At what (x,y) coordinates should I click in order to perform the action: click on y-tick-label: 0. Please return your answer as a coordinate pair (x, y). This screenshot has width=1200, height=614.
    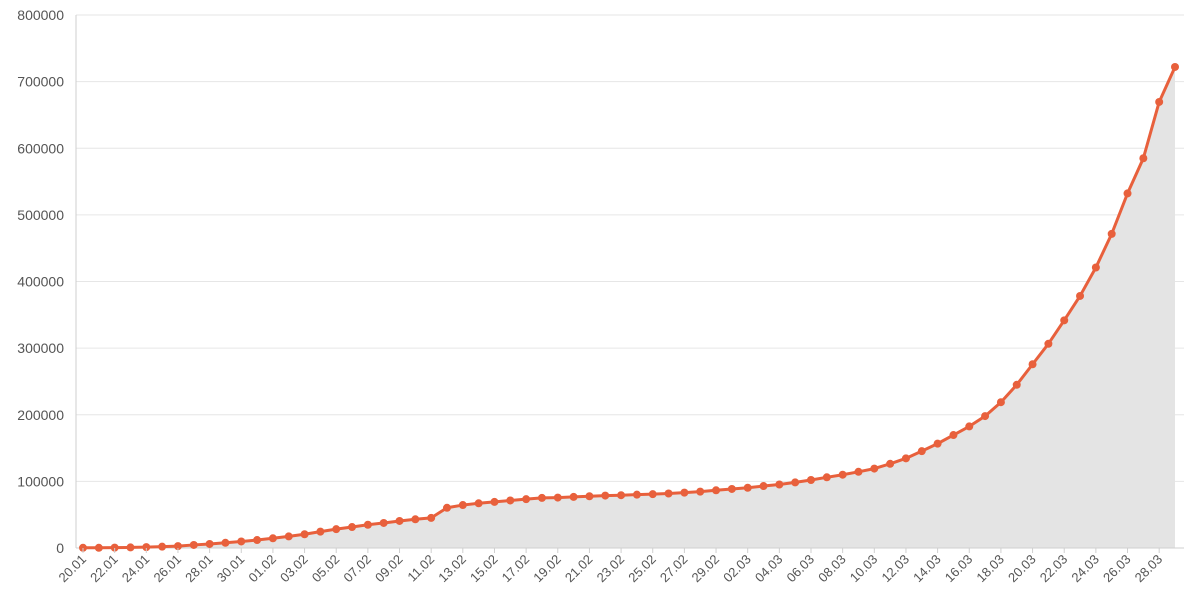
    Looking at the image, I should click on (60, 548).